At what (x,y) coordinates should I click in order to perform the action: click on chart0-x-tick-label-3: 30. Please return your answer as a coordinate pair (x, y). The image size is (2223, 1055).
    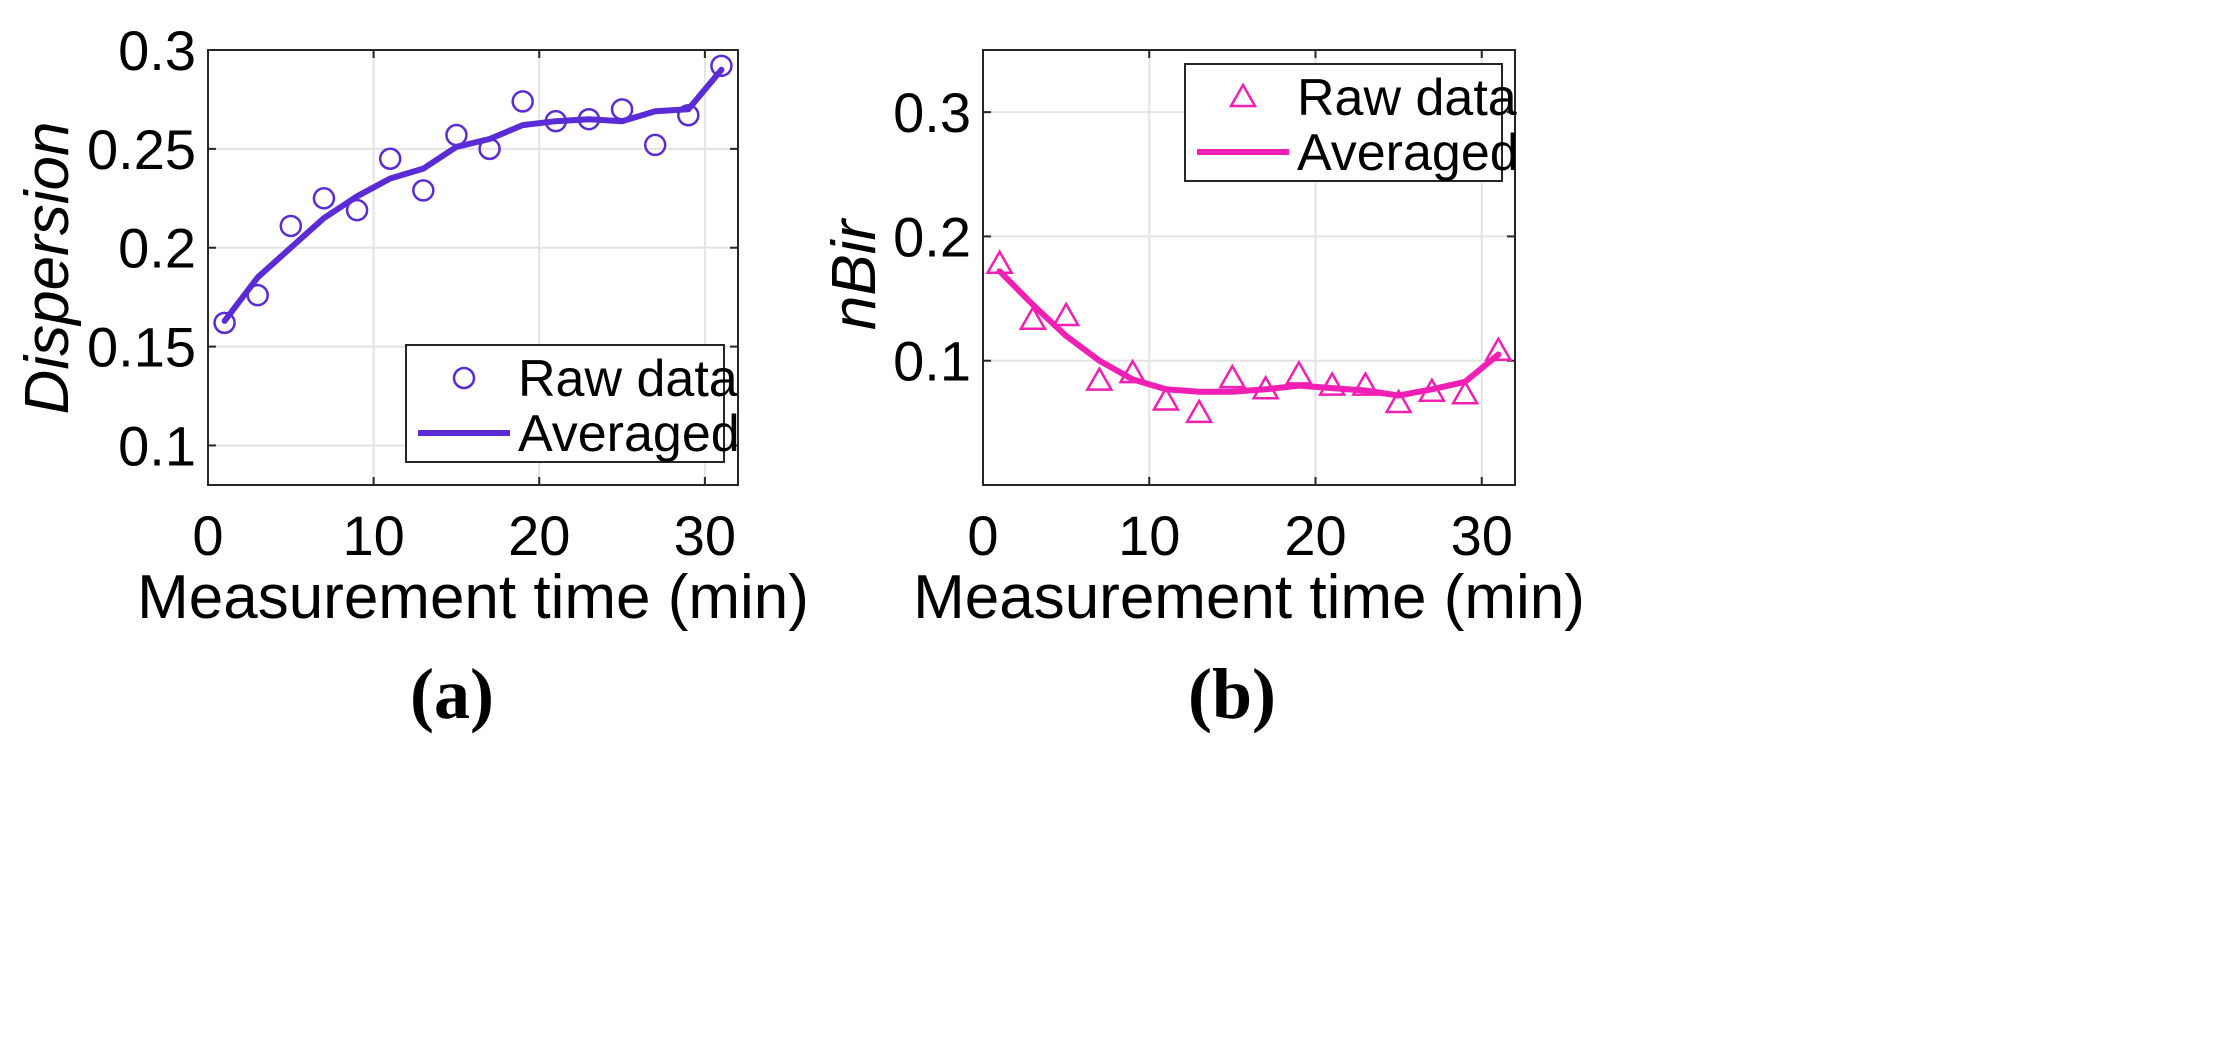
    Looking at the image, I should click on (705, 535).